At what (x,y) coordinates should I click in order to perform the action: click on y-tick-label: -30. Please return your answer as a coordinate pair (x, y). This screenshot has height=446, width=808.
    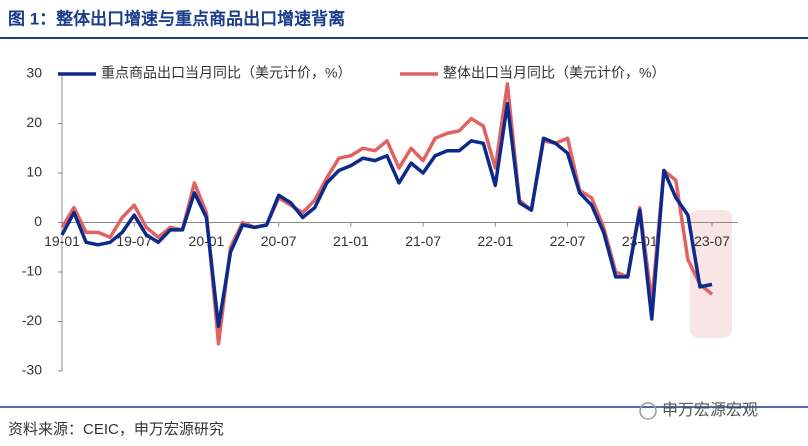
    Looking at the image, I should click on (32, 370).